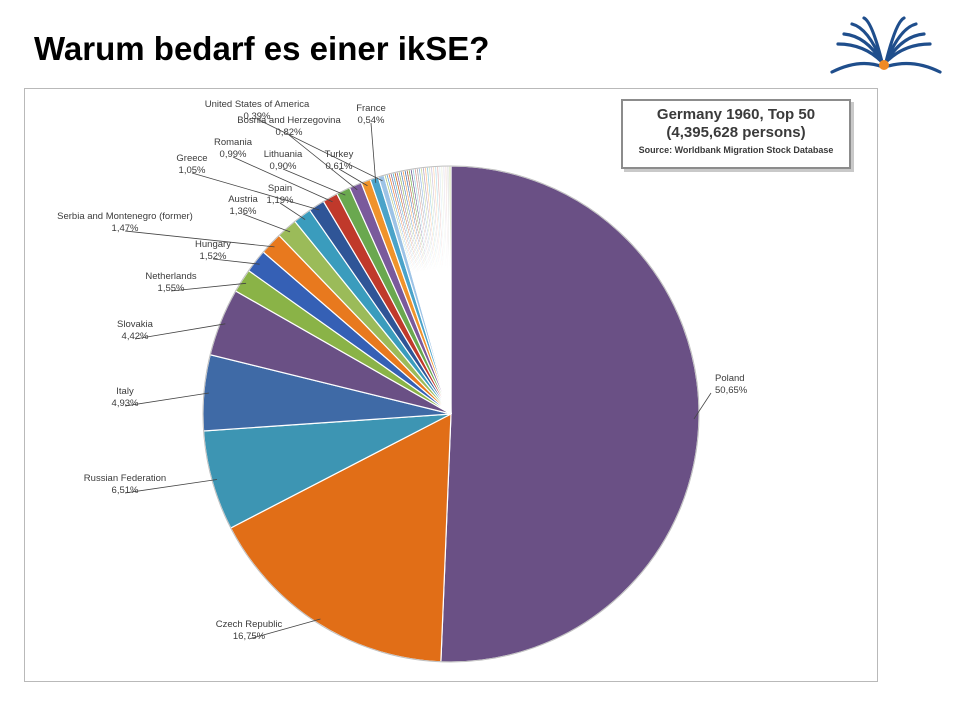  What do you see at coordinates (192, 170) in the screenshot?
I see `slice-value-label: 1,05%` at bounding box center [192, 170].